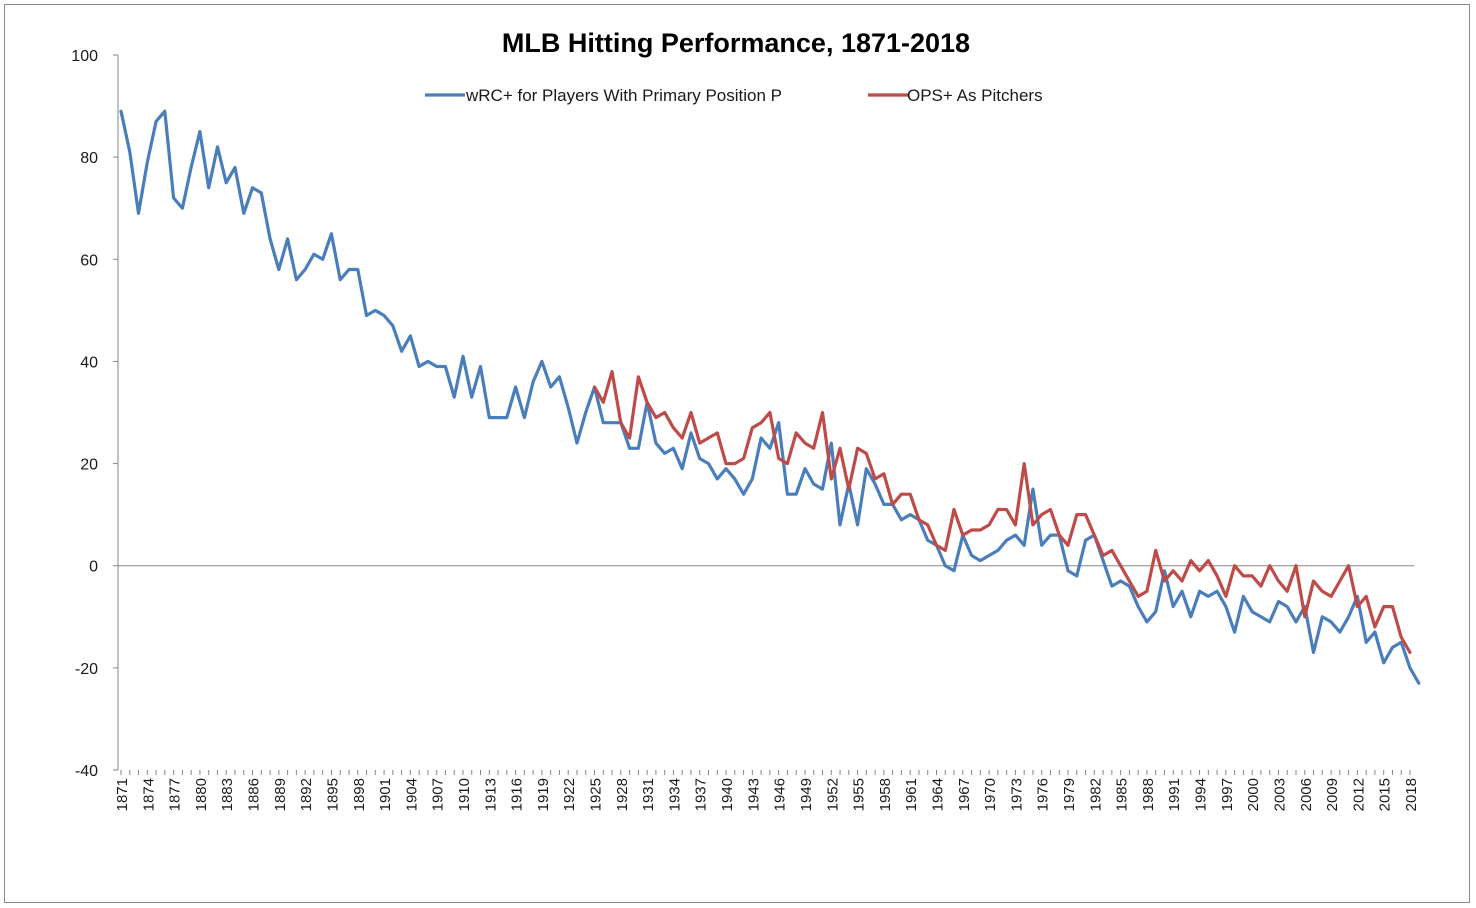 The image size is (1476, 908). I want to click on x-tick-label: 2015, so click(1385, 794).